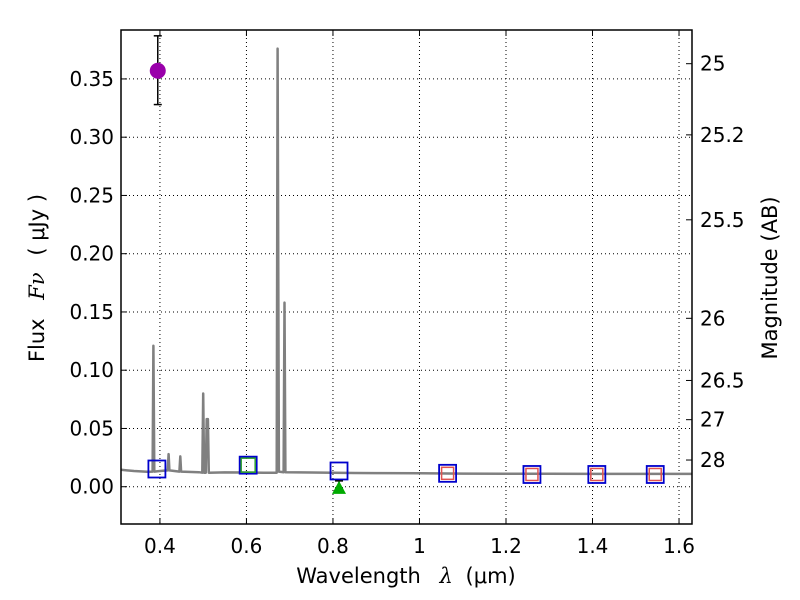  What do you see at coordinates (91, 428) in the screenshot?
I see `y-tick-label: 0.05` at bounding box center [91, 428].